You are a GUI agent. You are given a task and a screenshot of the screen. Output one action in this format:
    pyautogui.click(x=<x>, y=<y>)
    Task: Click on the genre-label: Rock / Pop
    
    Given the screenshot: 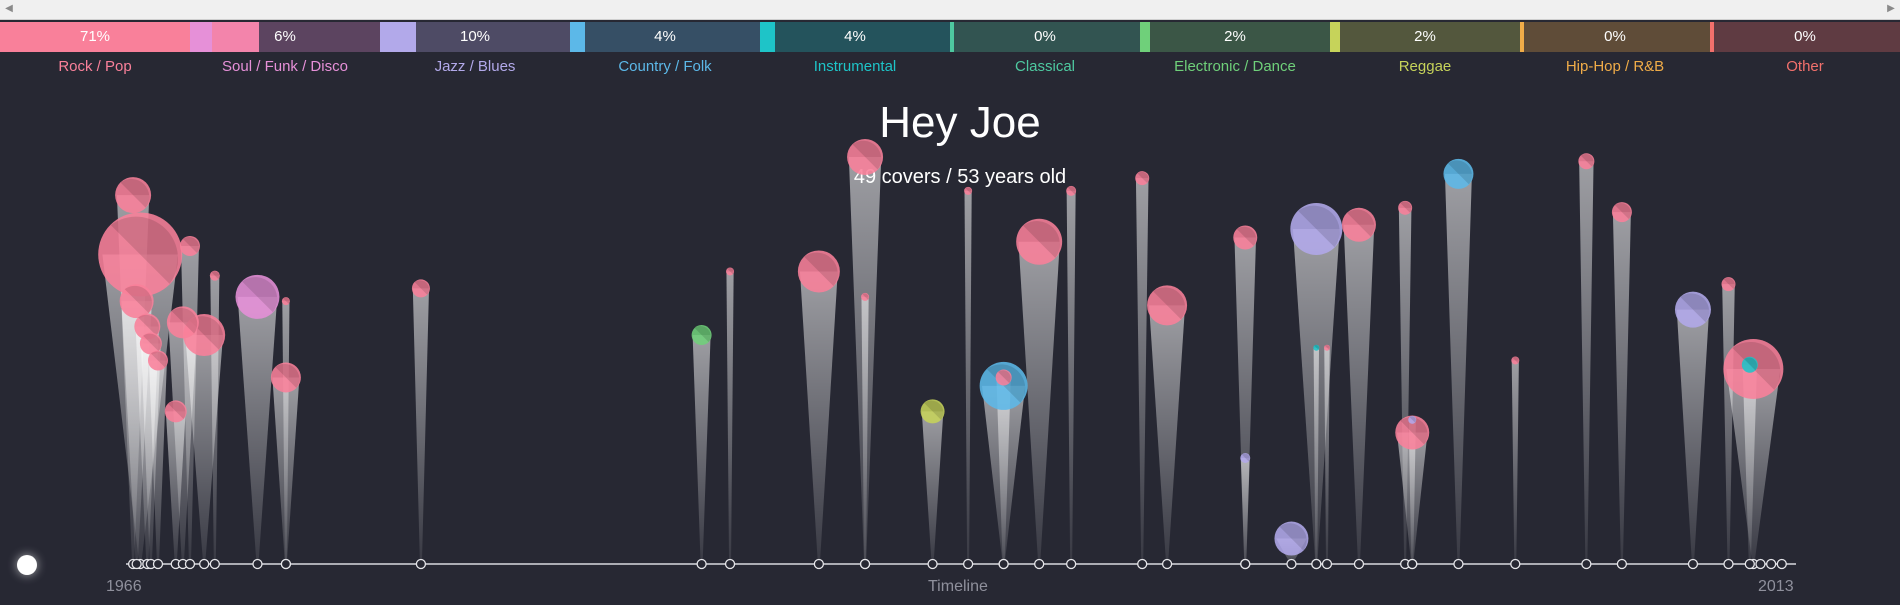 What is the action you would take?
    pyautogui.click(x=95, y=66)
    